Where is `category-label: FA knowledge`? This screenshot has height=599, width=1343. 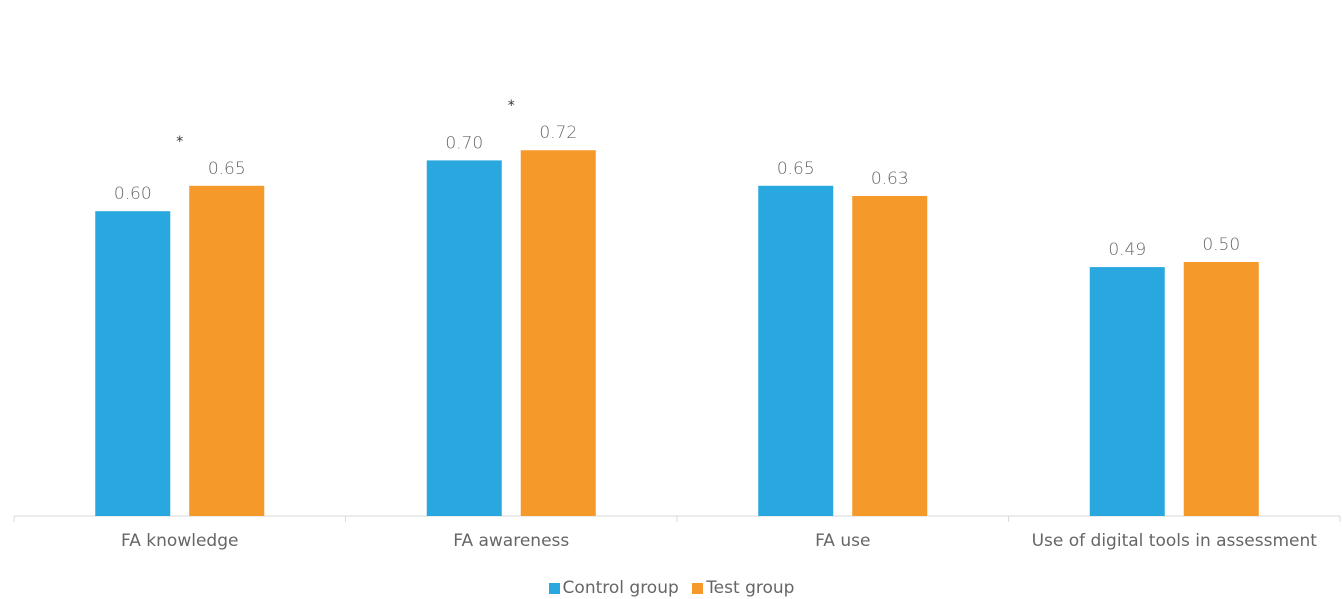
category-label: FA knowledge is located at coordinates (179, 541).